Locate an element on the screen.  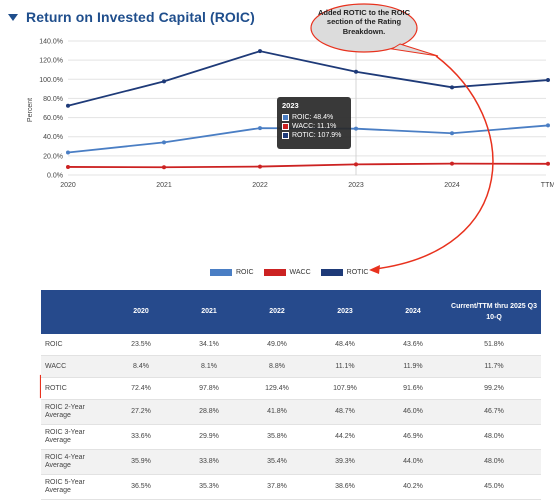
tooltip-swatch-rotic is located at coordinates (285, 135).